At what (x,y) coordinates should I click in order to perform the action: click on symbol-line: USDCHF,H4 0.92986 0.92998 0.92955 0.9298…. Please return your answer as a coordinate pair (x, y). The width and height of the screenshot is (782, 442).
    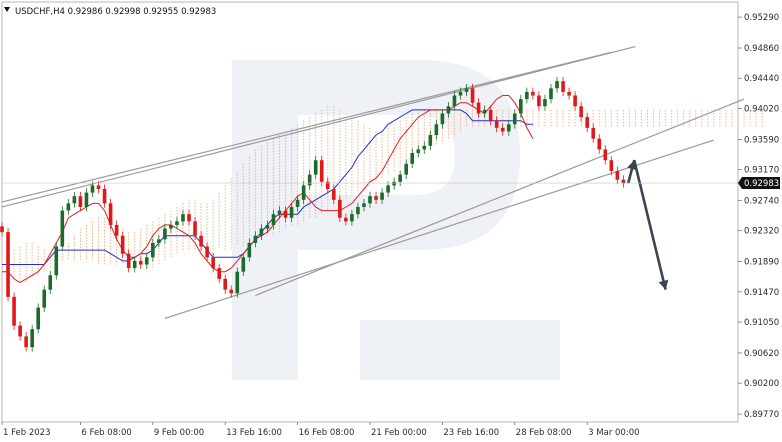
    Looking at the image, I should click on (115, 12).